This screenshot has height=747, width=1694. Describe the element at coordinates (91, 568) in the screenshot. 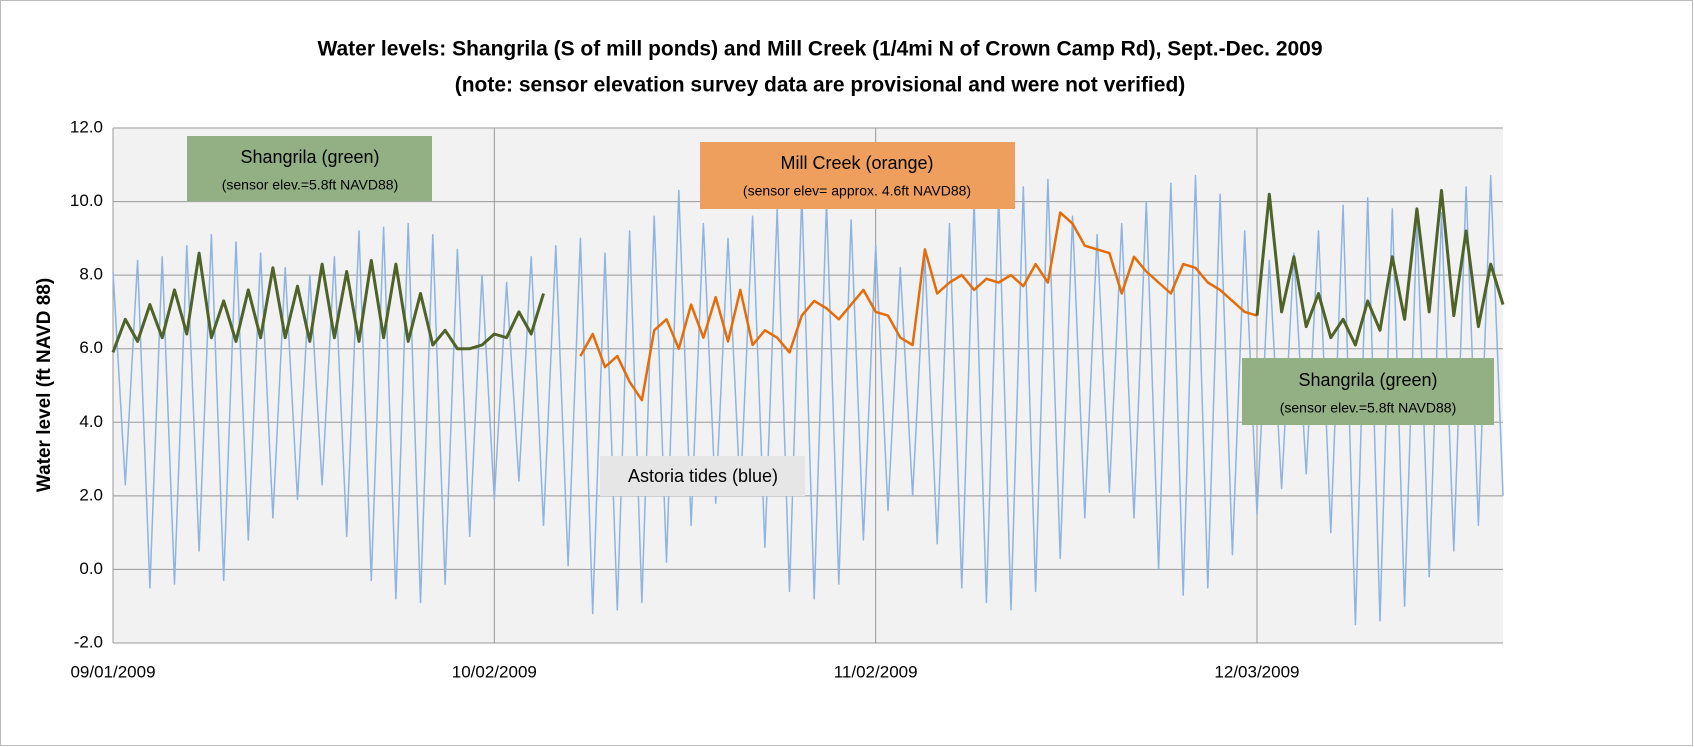

I see `y-tick-label: 0.0` at that location.